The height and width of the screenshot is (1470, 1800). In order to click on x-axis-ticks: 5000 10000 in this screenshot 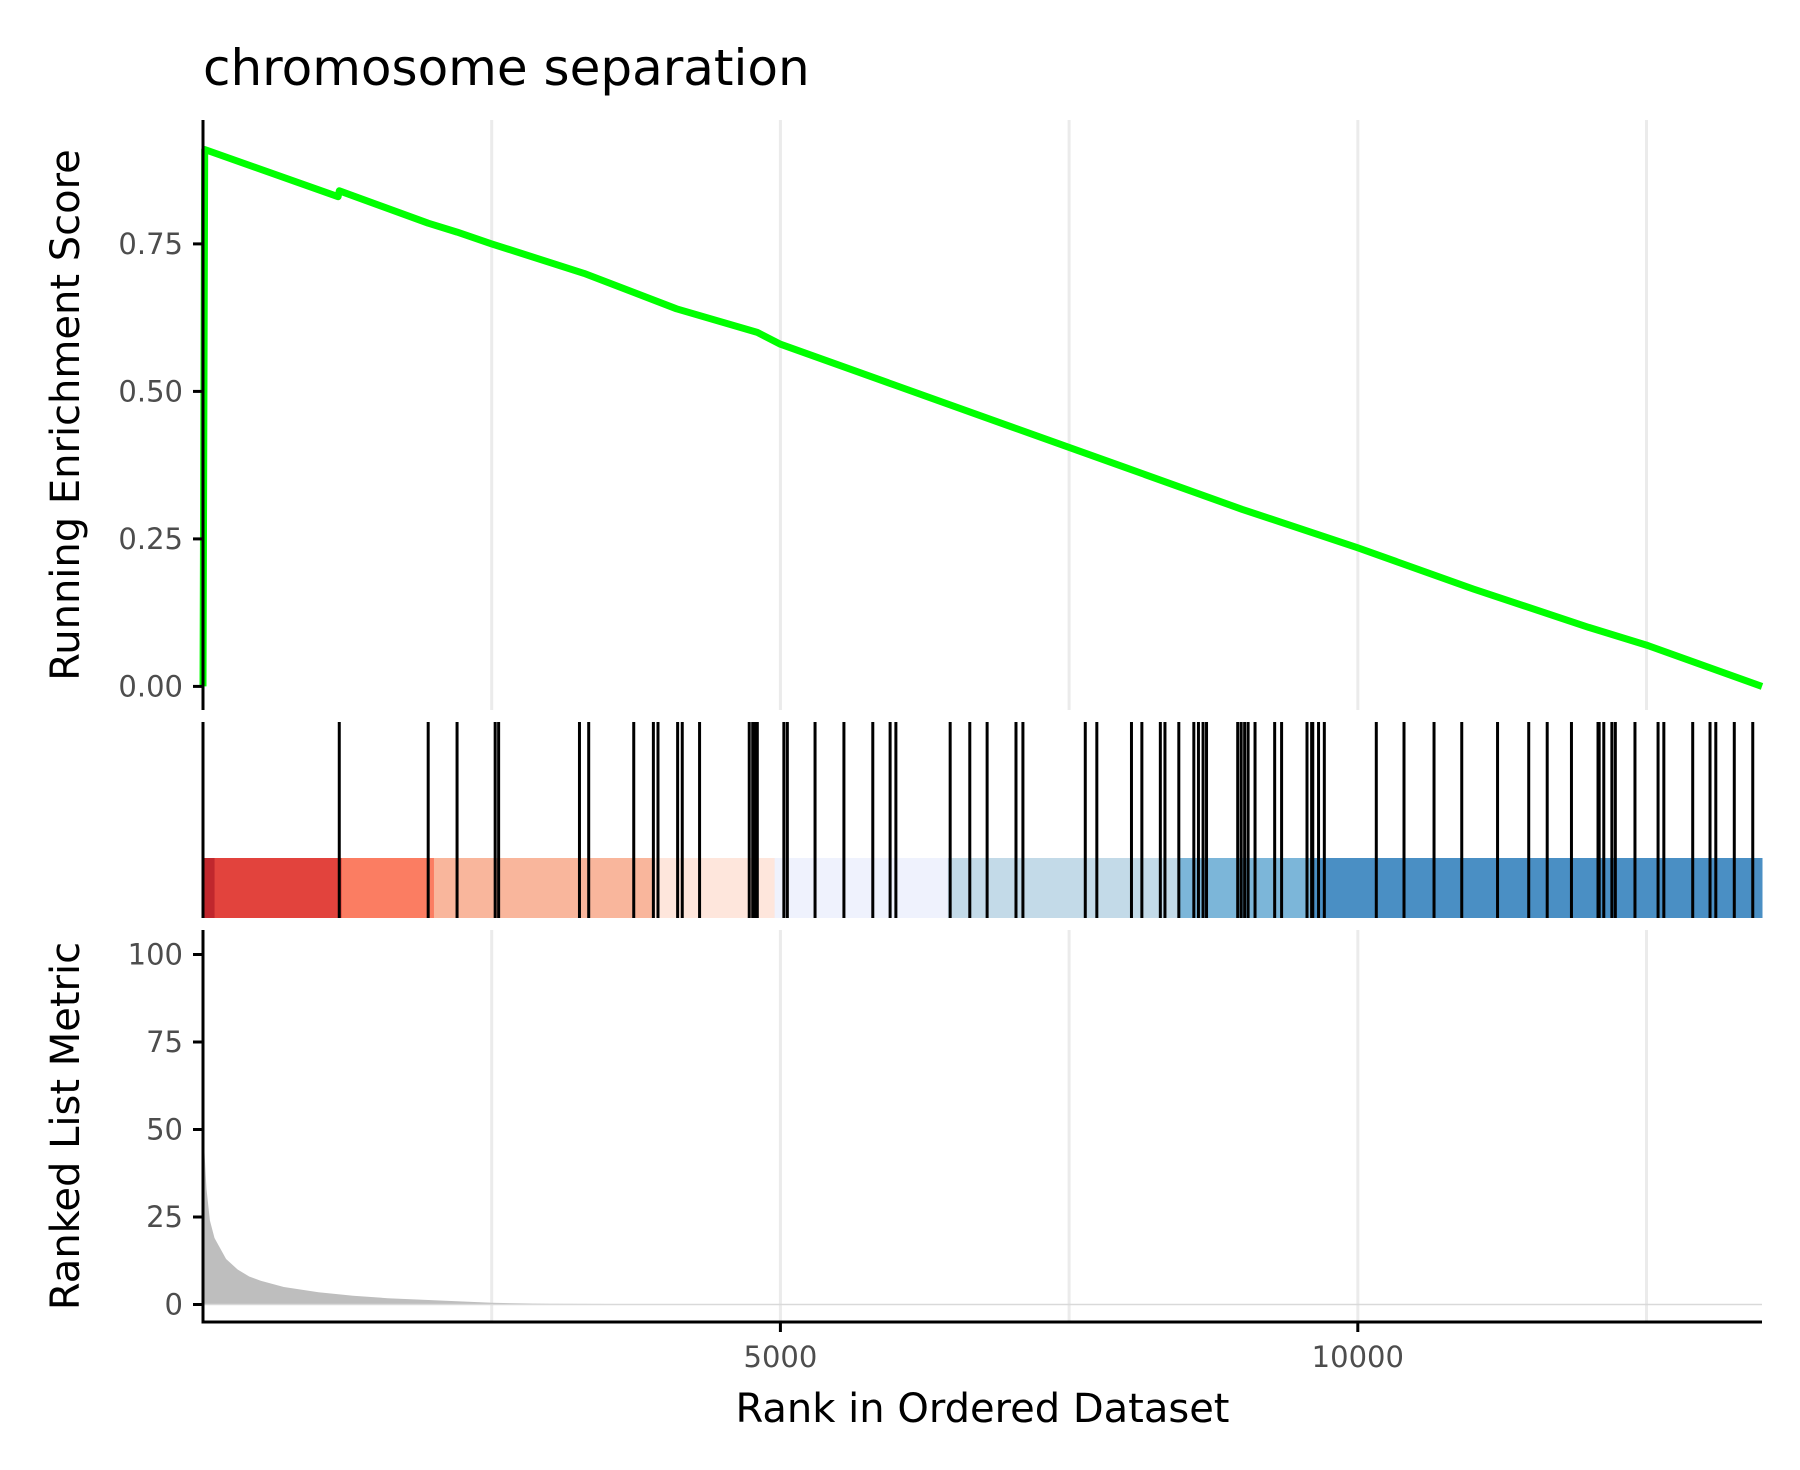, I will do `click(1074, 1348)`.